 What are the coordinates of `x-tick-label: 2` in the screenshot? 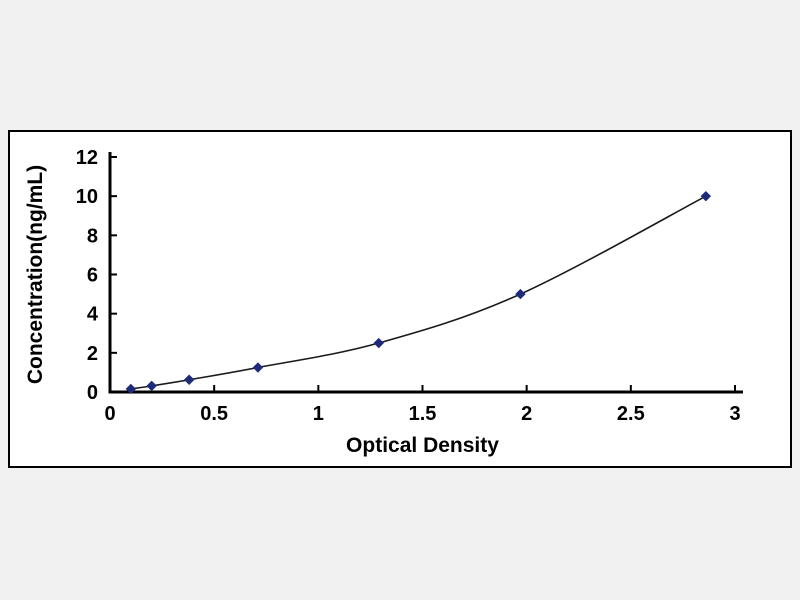 It's located at (526, 414).